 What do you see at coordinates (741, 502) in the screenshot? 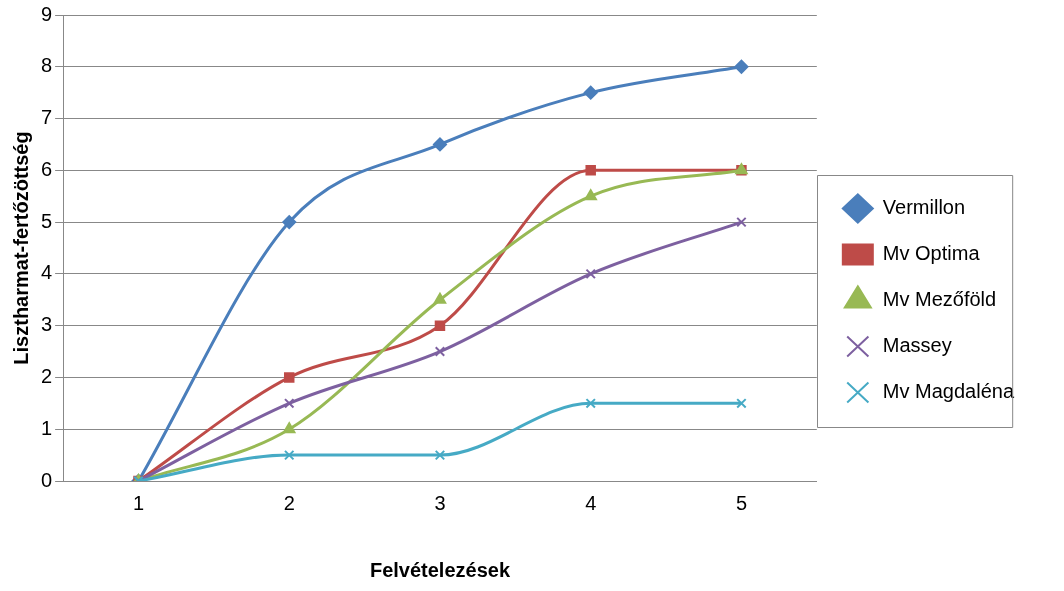
I see `x-tick-label: 5` at bounding box center [741, 502].